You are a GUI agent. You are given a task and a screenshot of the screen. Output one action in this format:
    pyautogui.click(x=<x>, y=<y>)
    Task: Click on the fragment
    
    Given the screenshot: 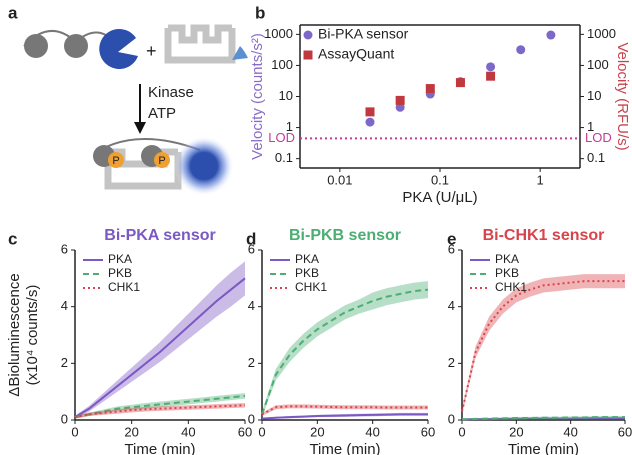 What is the action you would take?
    pyautogui.click(x=240, y=53)
    